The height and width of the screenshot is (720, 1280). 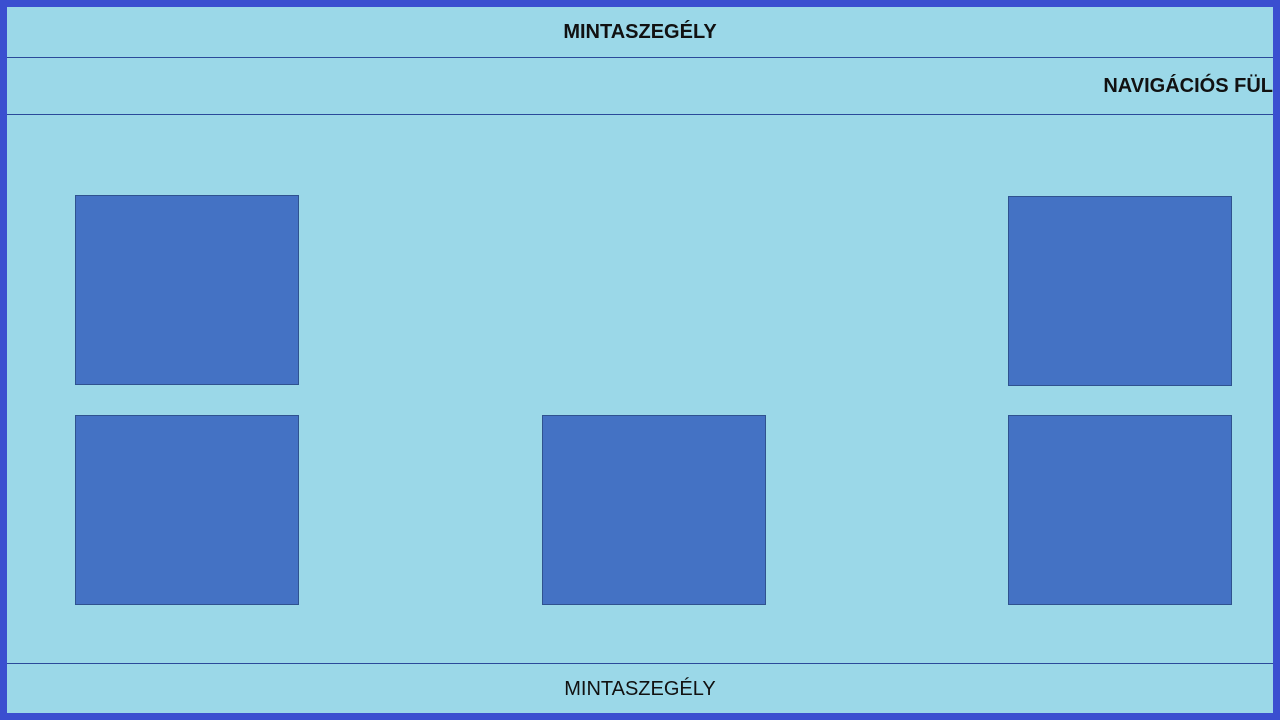 I want to click on footer-title: MINTASZEGÉLY, so click(x=640, y=688).